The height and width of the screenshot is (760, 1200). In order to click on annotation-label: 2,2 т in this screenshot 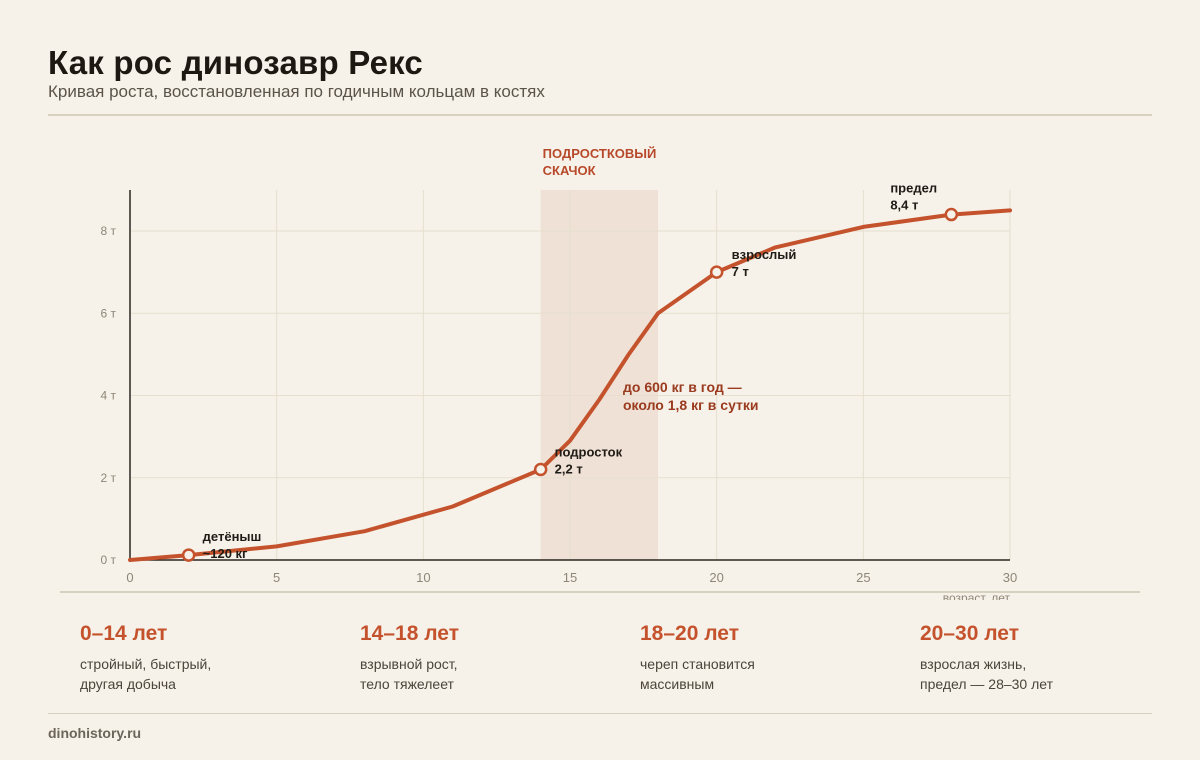, I will do `click(569, 469)`.